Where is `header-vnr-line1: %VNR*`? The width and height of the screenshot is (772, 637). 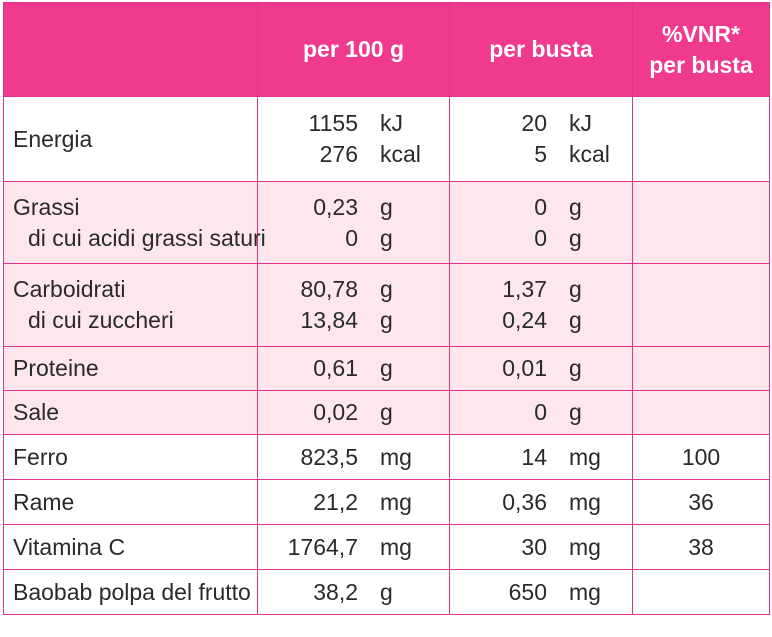 header-vnr-line1: %VNR* is located at coordinates (701, 33).